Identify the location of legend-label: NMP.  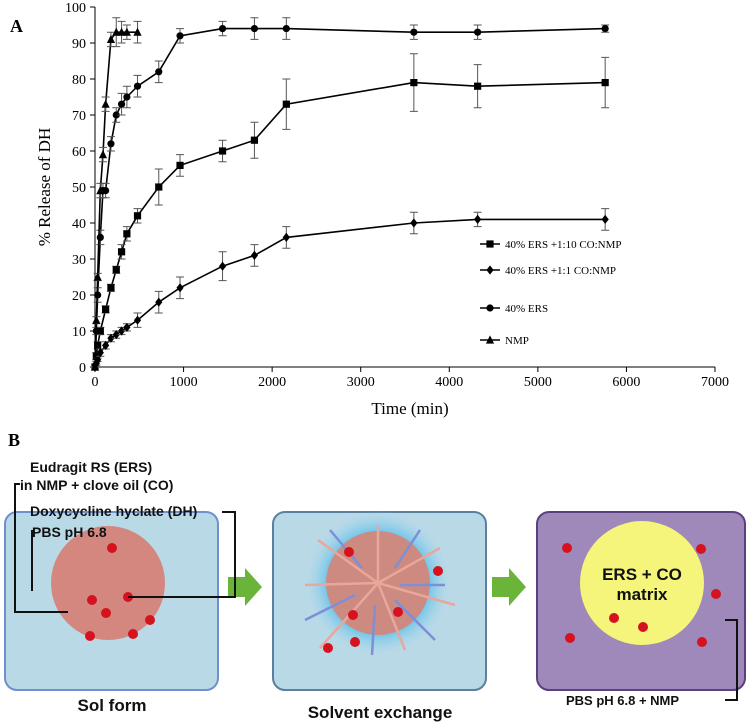
(517, 341).